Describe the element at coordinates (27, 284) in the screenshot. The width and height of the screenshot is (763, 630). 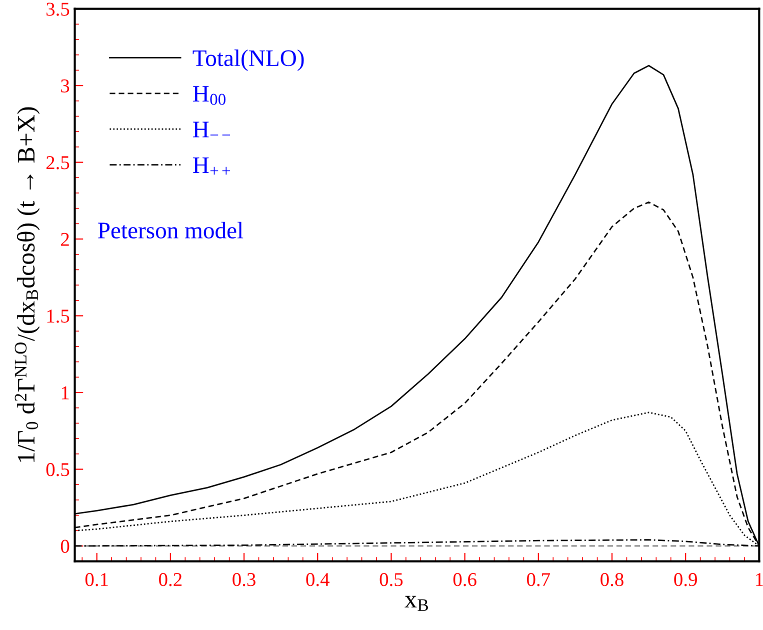
I see `text: 1/Γ$_{0}$ d$^{2}$Γ$^{NLO}$/(dx$_{B}$dcosθ) (t → B+X)` at that location.